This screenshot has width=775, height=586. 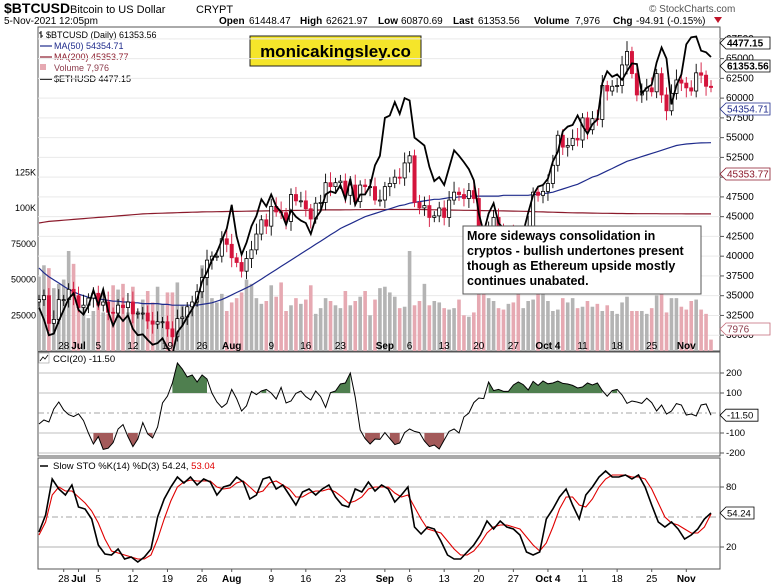 I want to click on sto-k-line, so click(x=375, y=516).